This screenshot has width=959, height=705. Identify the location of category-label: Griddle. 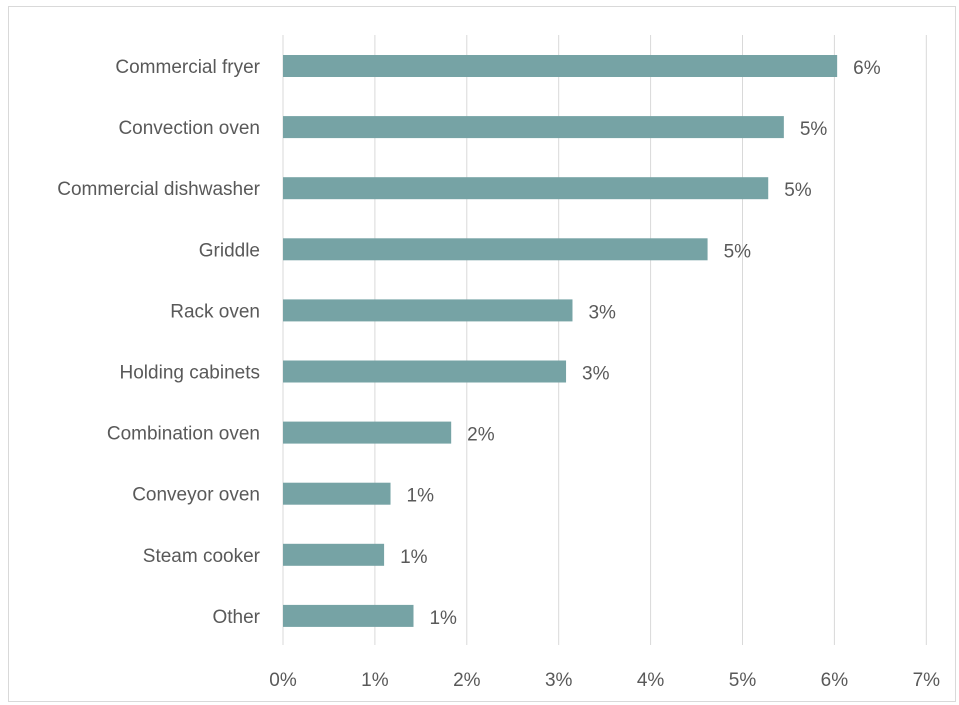
(229, 250).